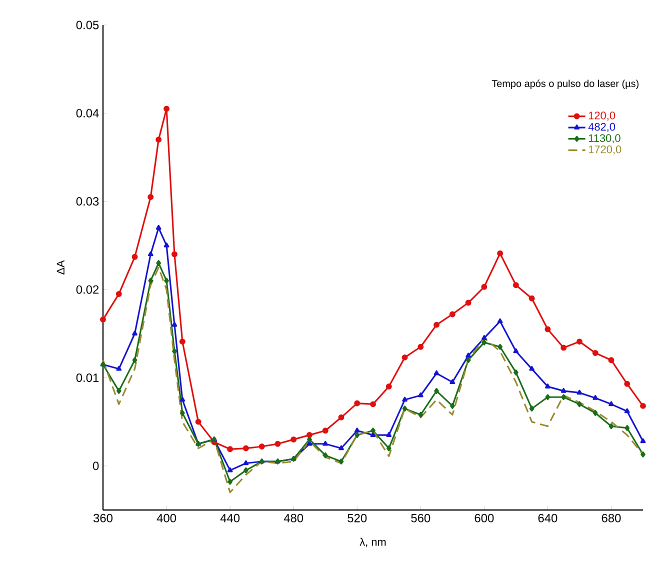 This screenshot has height=585, width=650. Describe the element at coordinates (87, 25) in the screenshot. I see `y-tick-label: 0.05` at that location.